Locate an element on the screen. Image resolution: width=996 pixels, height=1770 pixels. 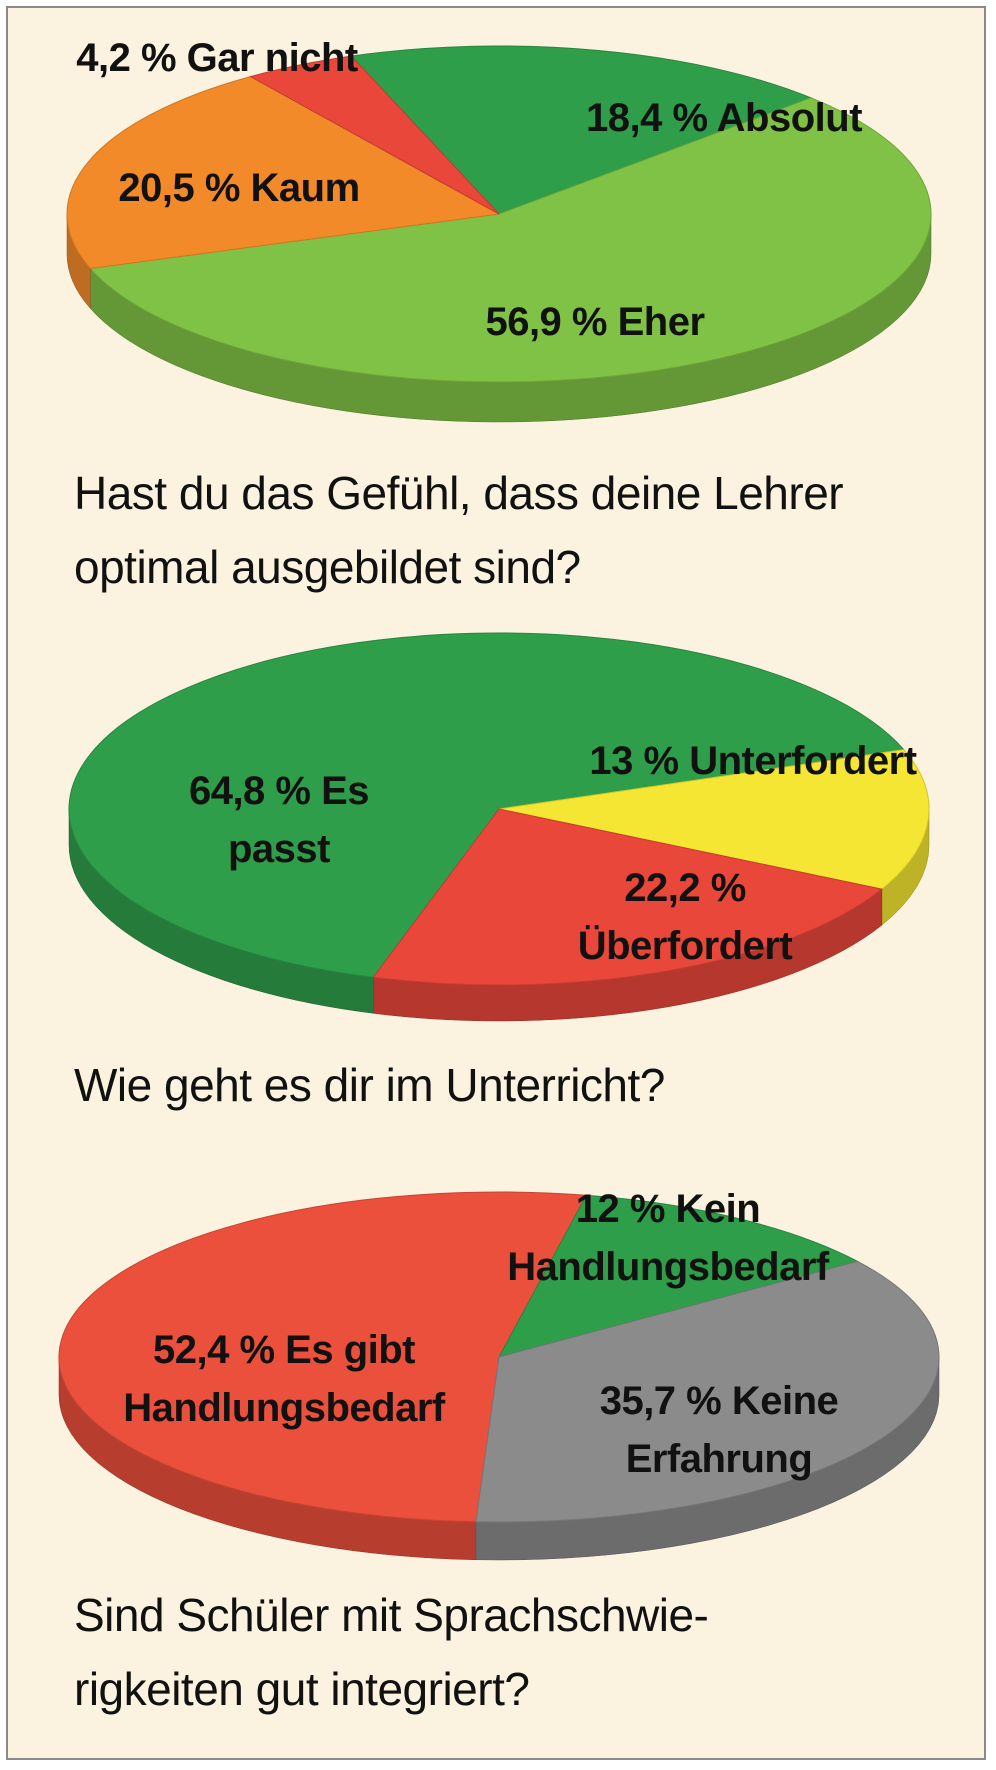
slice-value-label: 20,5 % is located at coordinates (179, 188).